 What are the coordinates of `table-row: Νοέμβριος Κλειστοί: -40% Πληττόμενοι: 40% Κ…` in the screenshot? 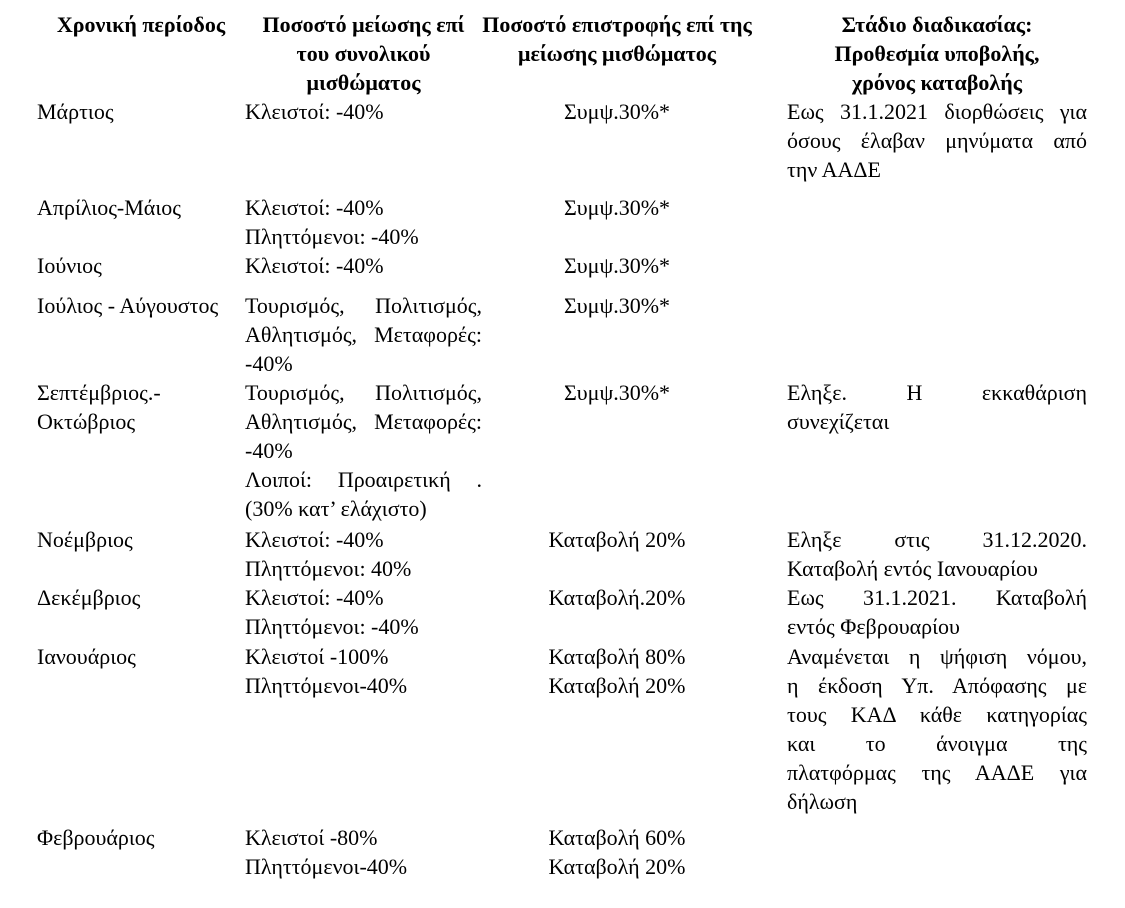 It's located at (562, 554).